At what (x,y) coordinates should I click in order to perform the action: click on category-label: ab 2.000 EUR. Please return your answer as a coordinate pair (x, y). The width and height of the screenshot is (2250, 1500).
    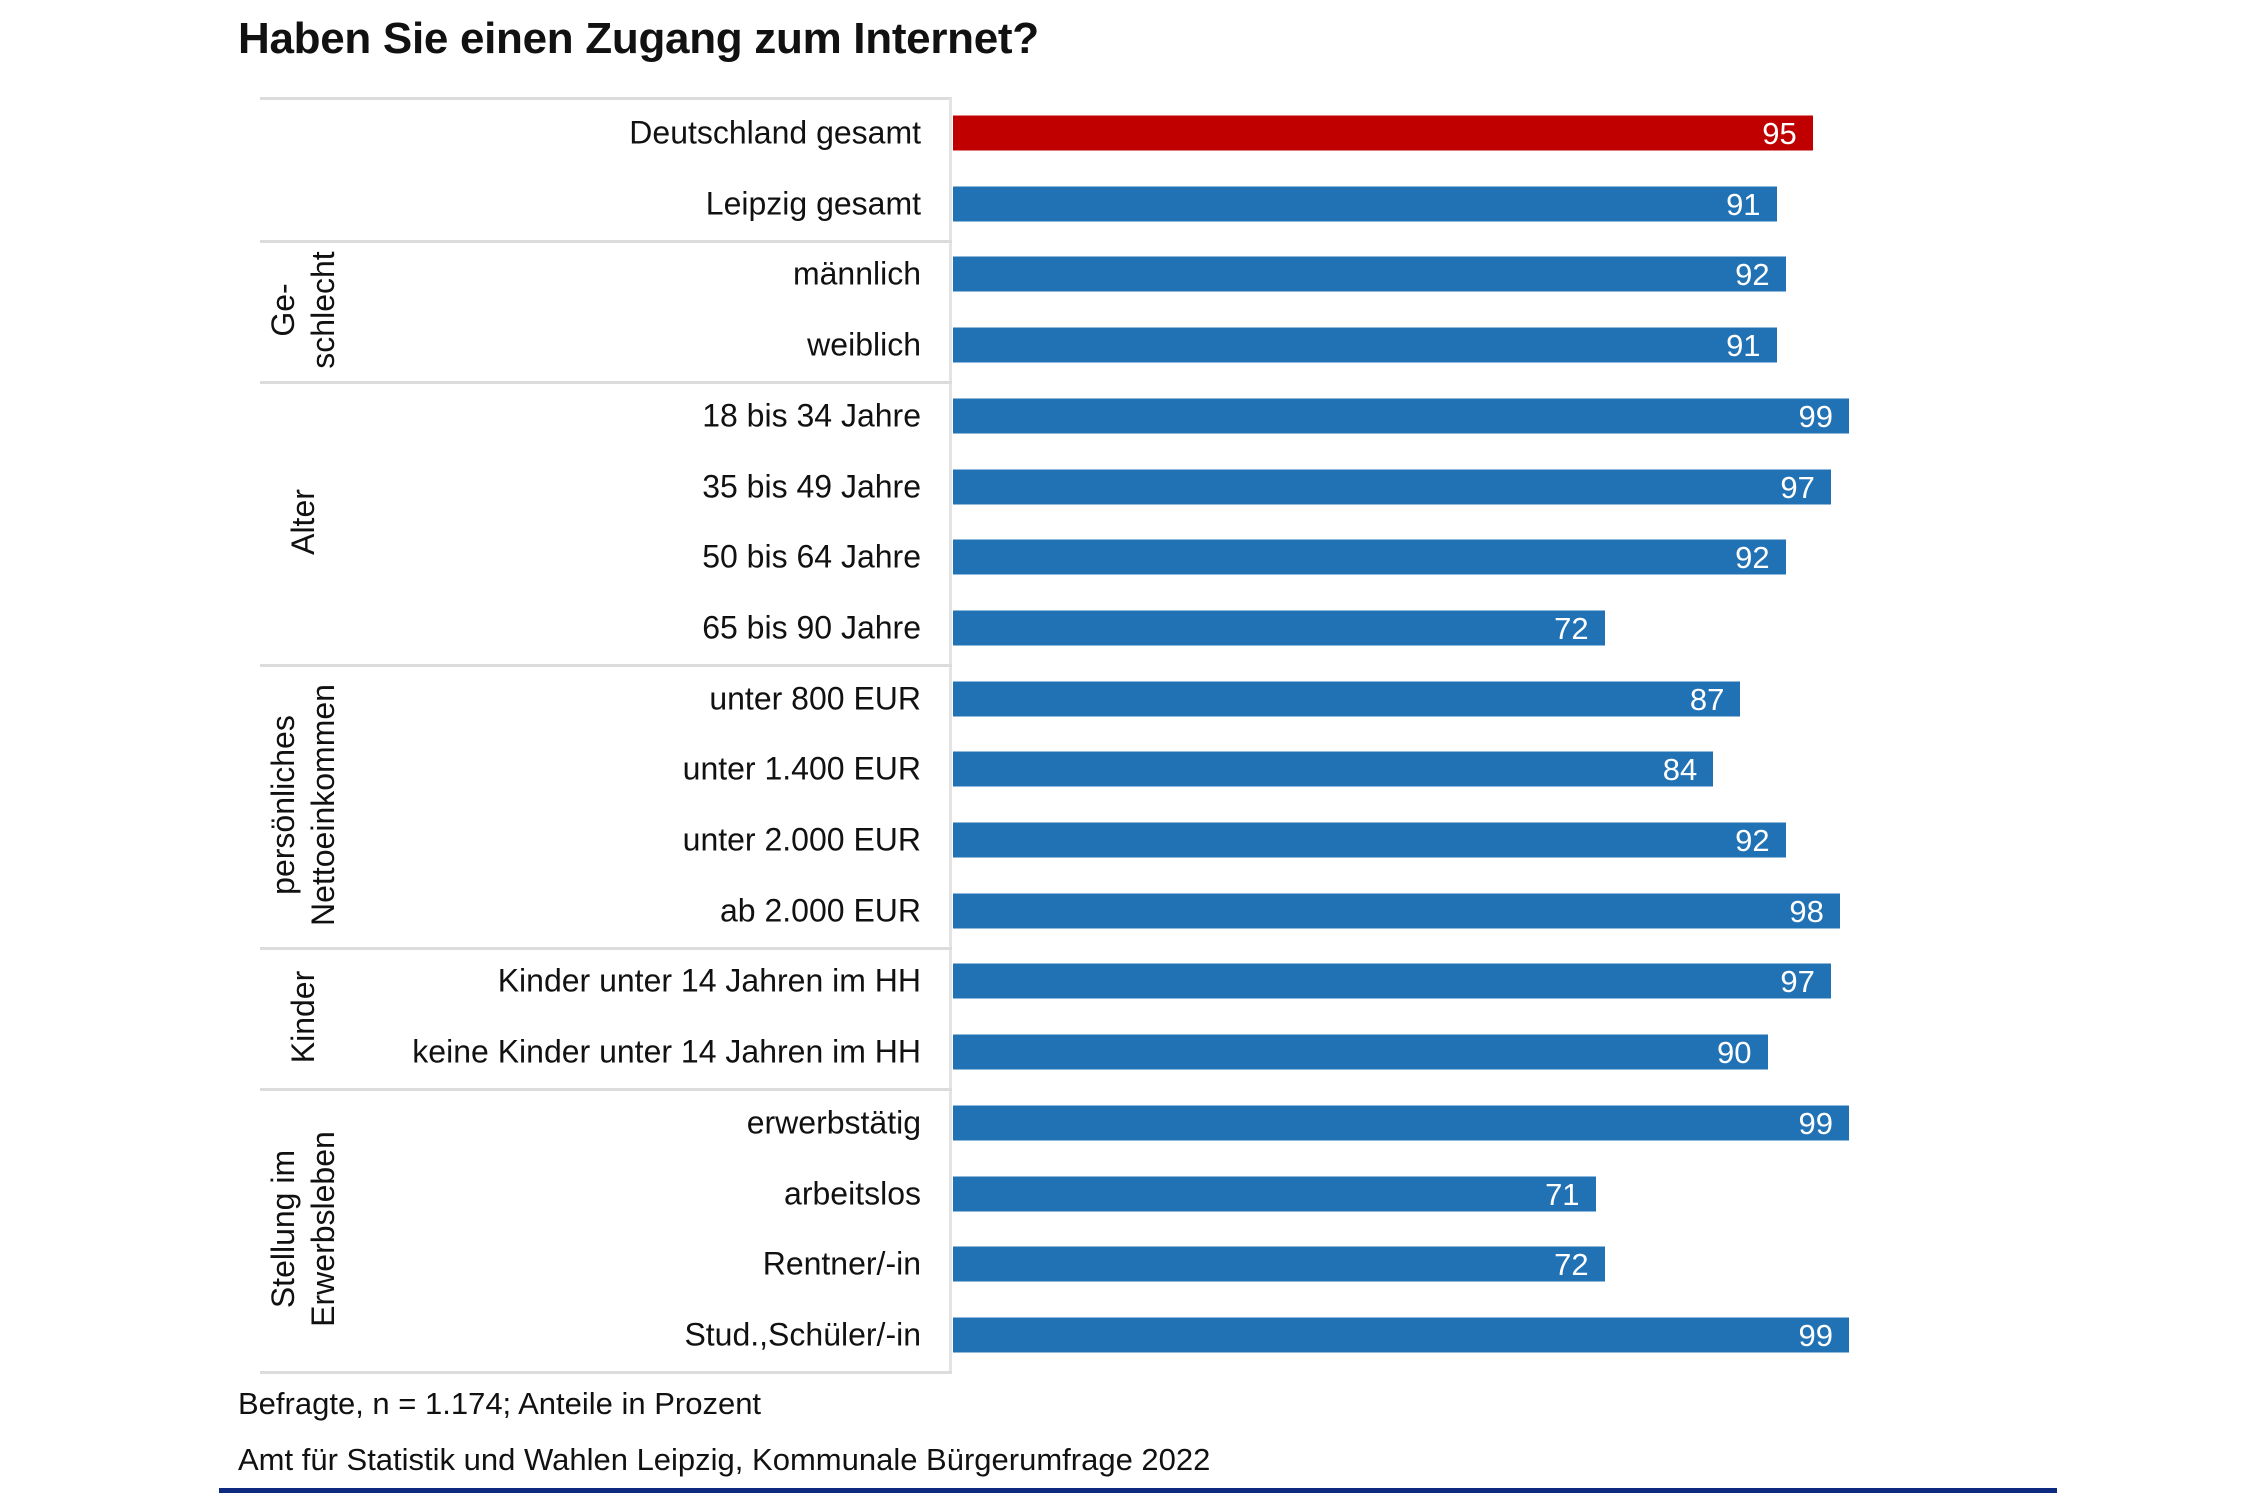
    Looking at the image, I should click on (820, 910).